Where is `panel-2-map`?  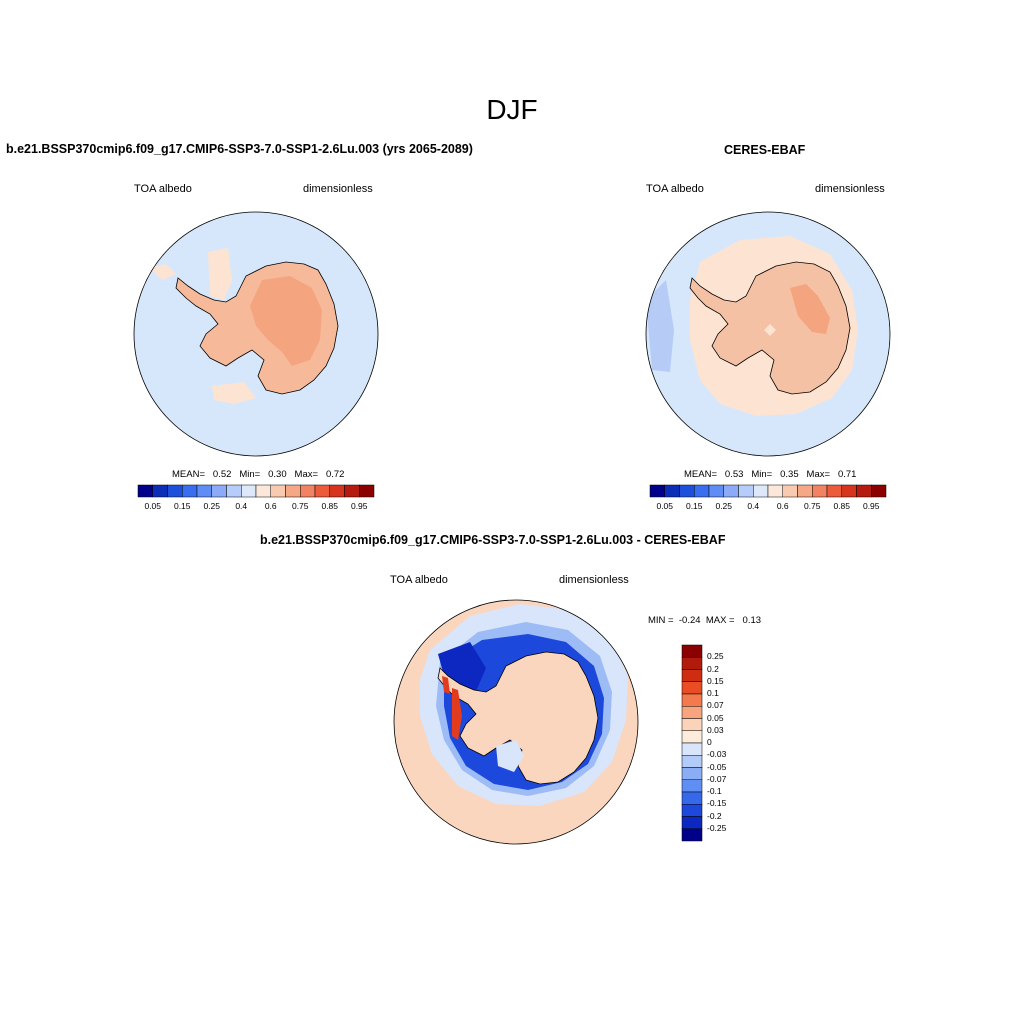 panel-2-map is located at coordinates (768, 334).